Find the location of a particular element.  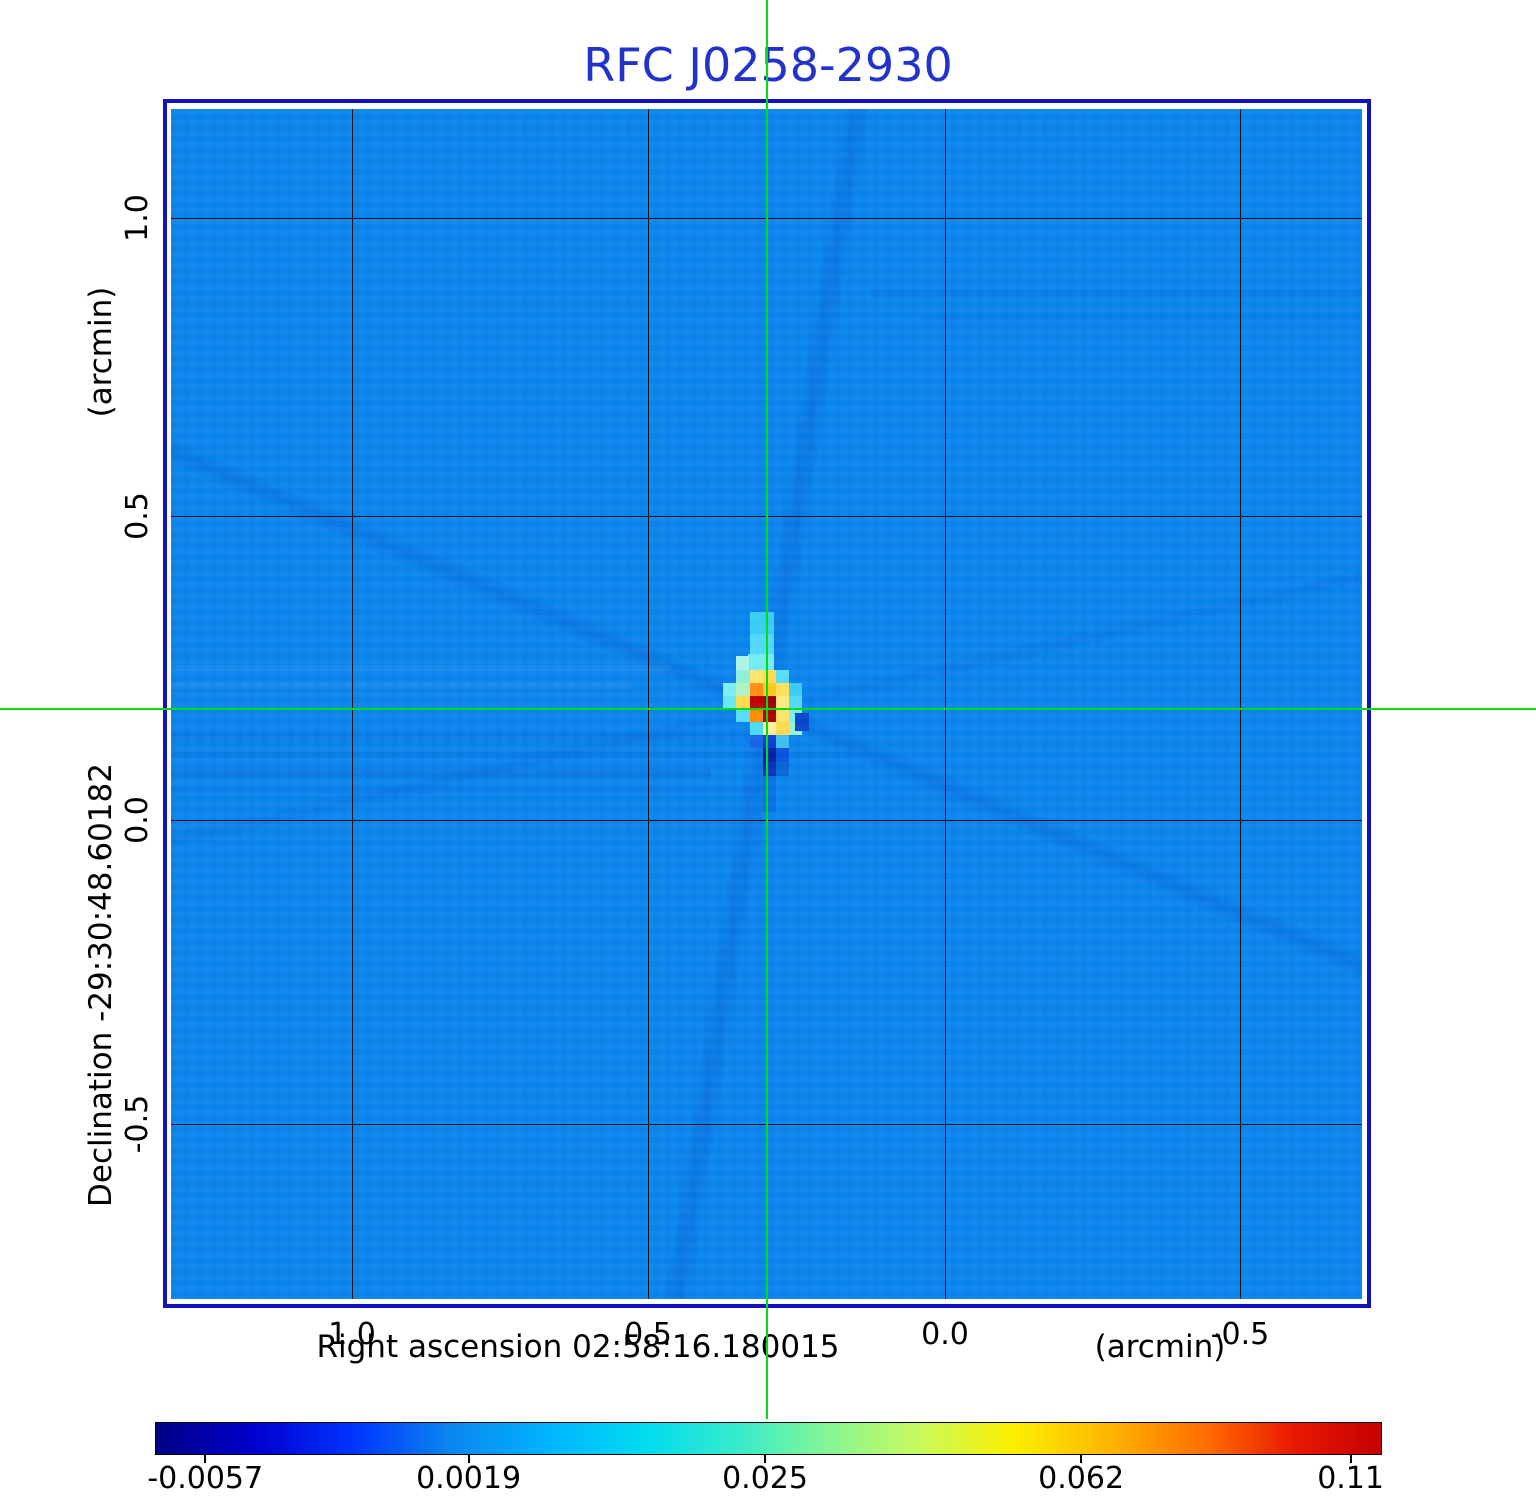

colorbar-tick-label: -0.0057 is located at coordinates (205, 1478).